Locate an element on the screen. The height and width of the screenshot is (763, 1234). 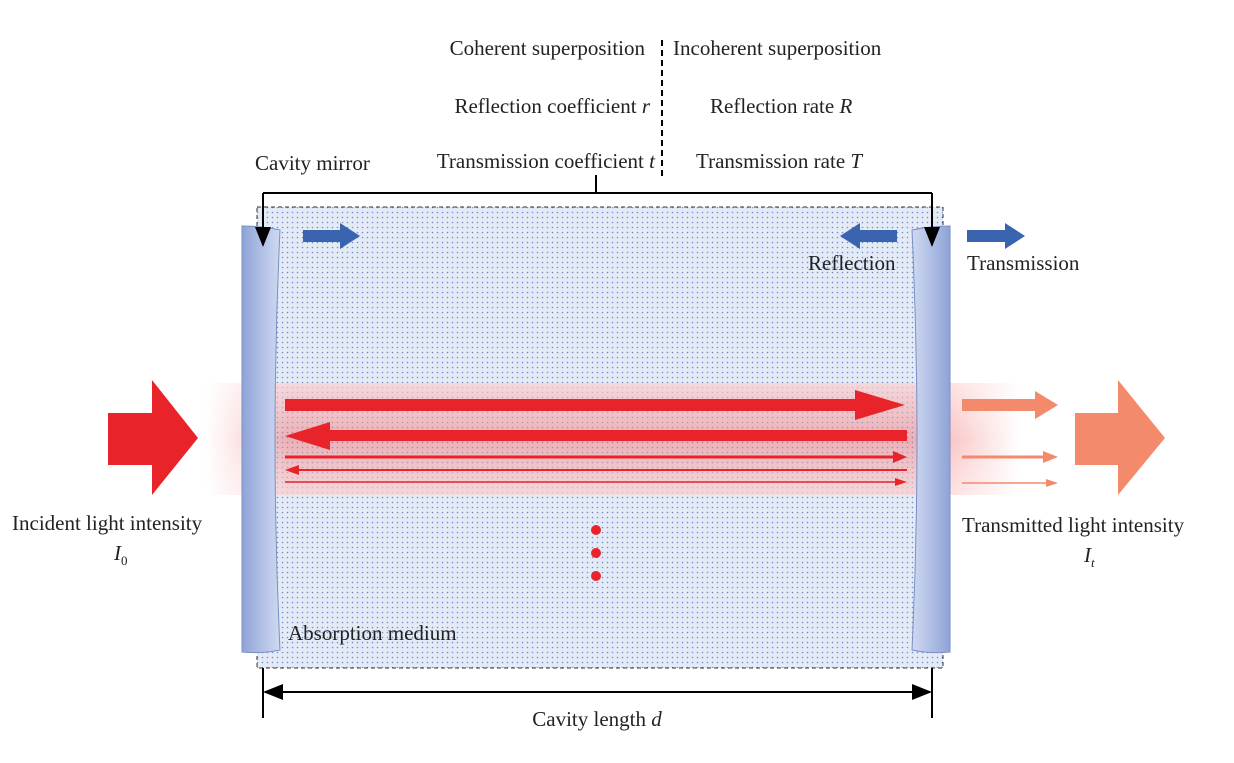
text-part: Reflection coefficient is located at coordinates (545, 106).